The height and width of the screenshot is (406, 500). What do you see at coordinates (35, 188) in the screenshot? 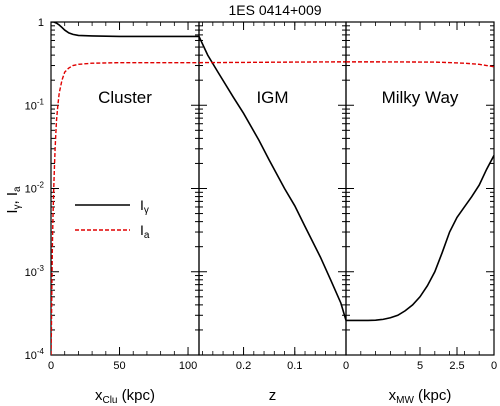
I see `y-tick-label: 10⁻²` at bounding box center [35, 188].